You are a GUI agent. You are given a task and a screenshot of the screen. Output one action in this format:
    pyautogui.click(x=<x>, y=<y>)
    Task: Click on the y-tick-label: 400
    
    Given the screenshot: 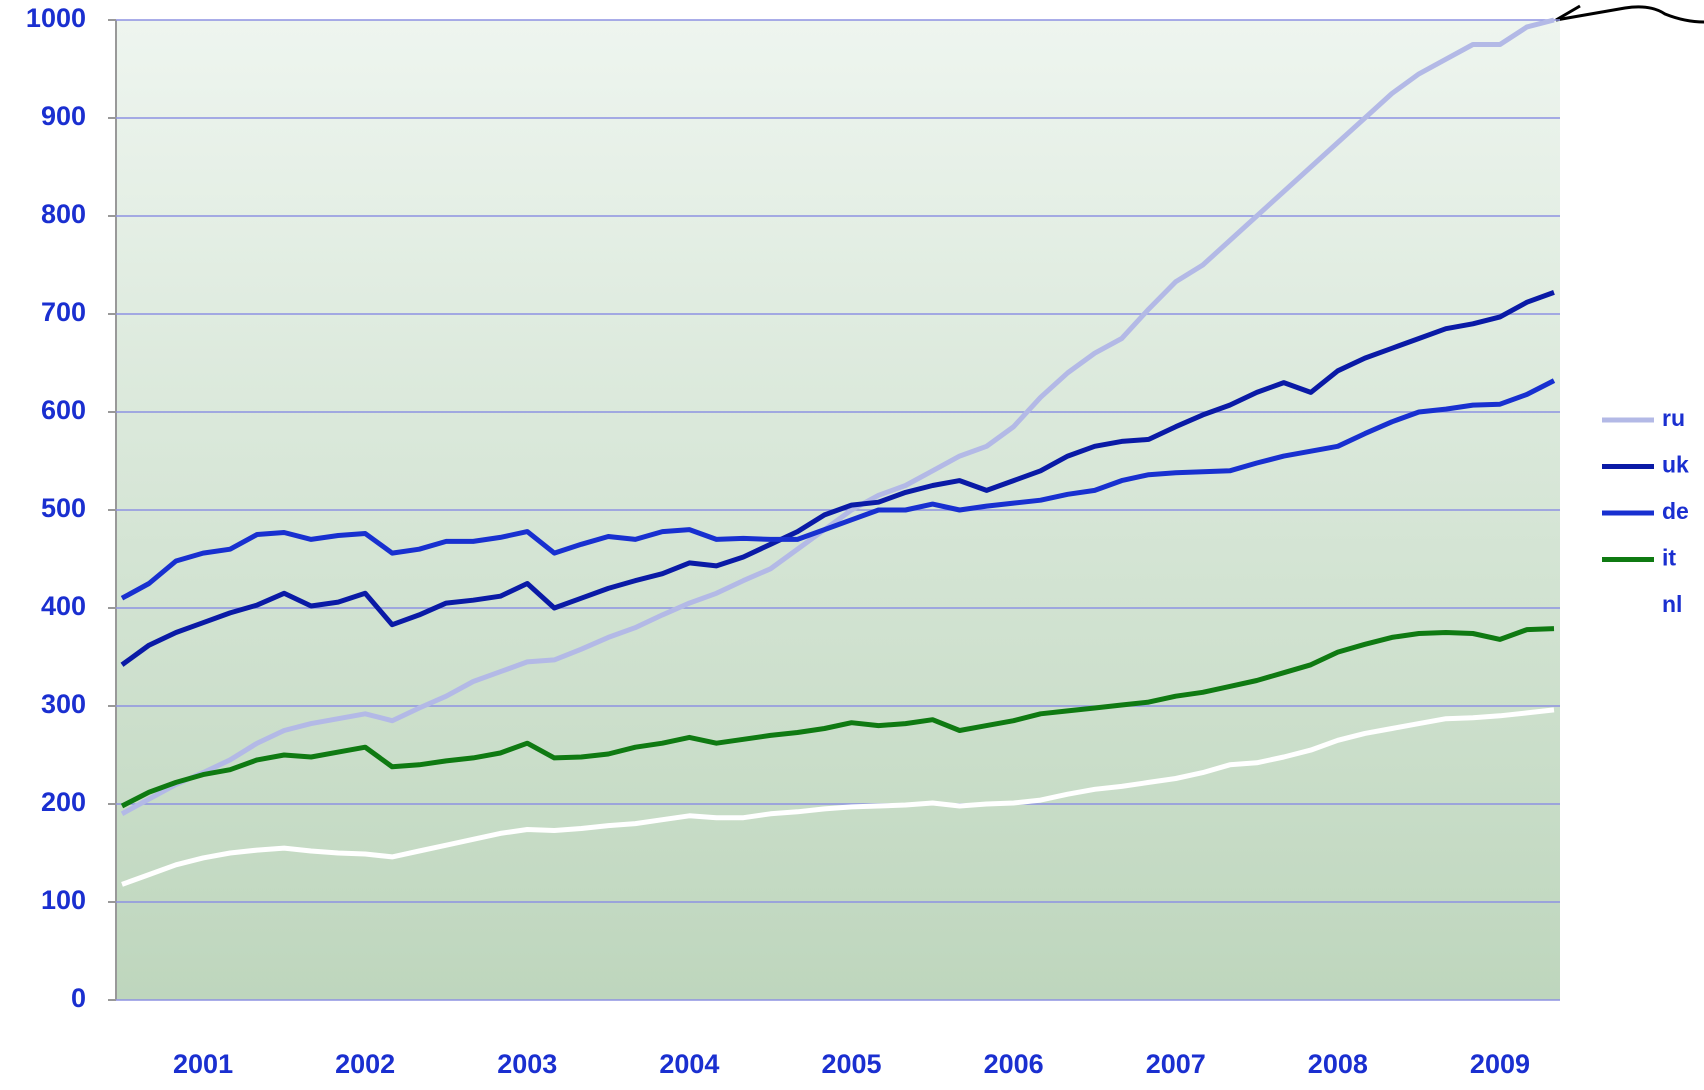 What is the action you would take?
    pyautogui.click(x=63, y=606)
    